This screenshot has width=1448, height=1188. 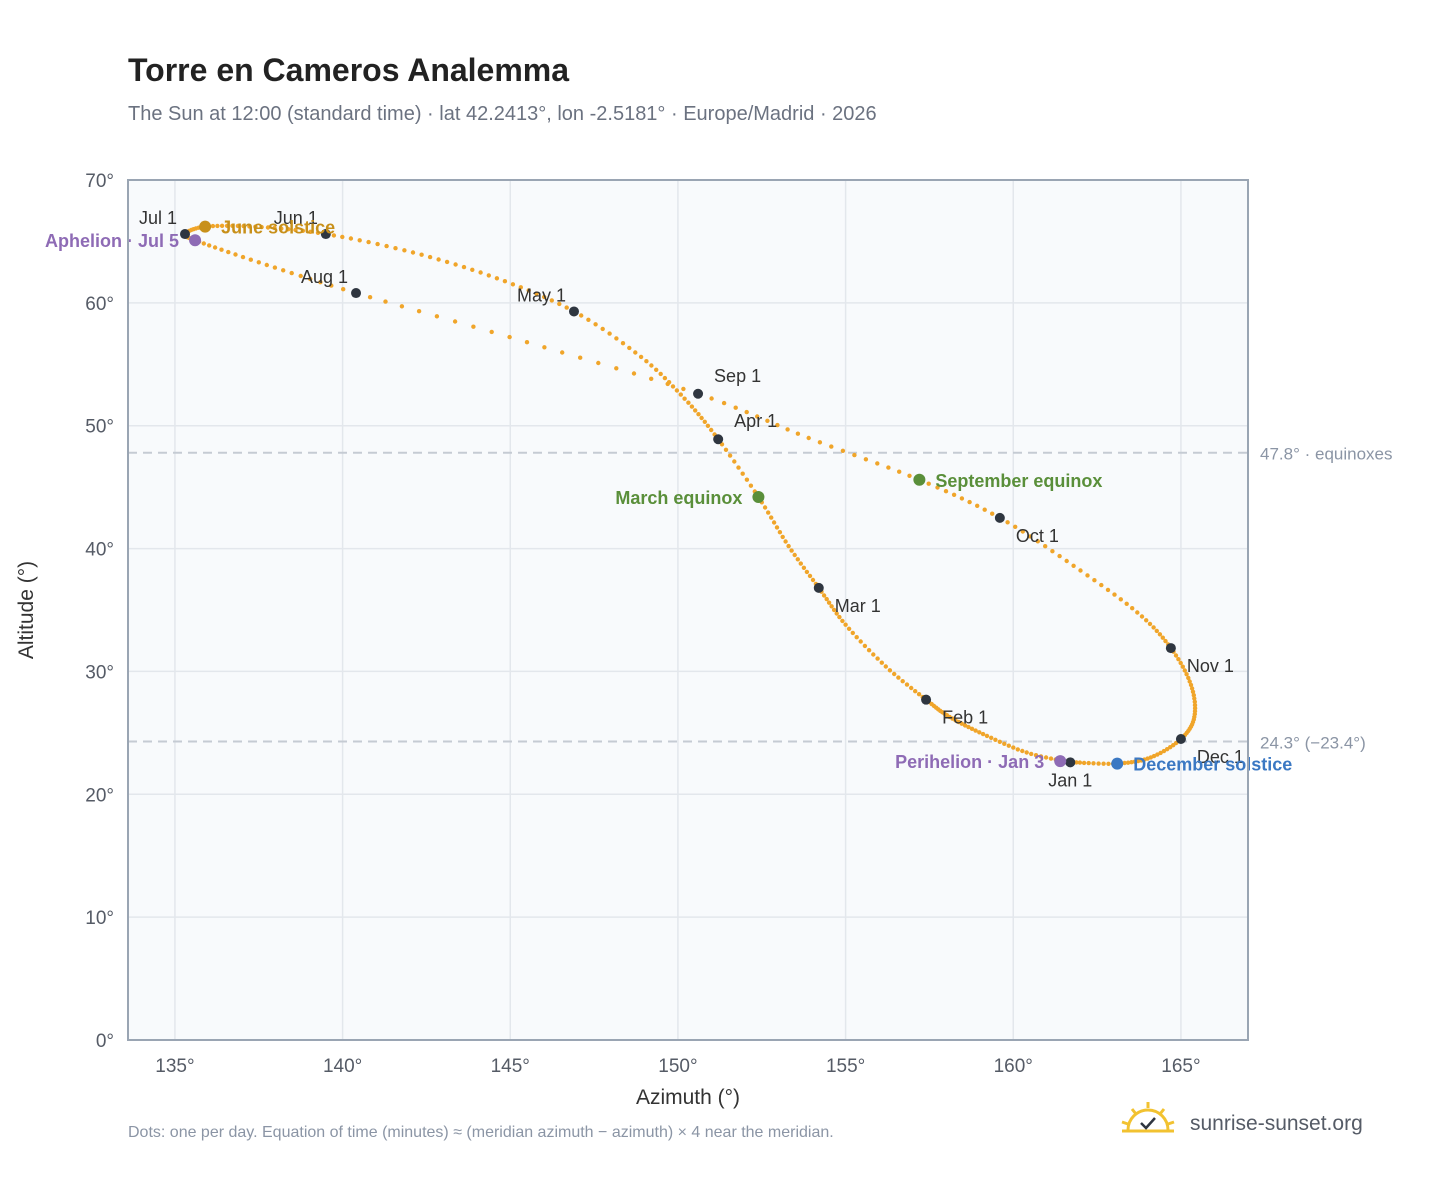 What do you see at coordinates (99, 795) in the screenshot?
I see `y-tick-label: 20°` at bounding box center [99, 795].